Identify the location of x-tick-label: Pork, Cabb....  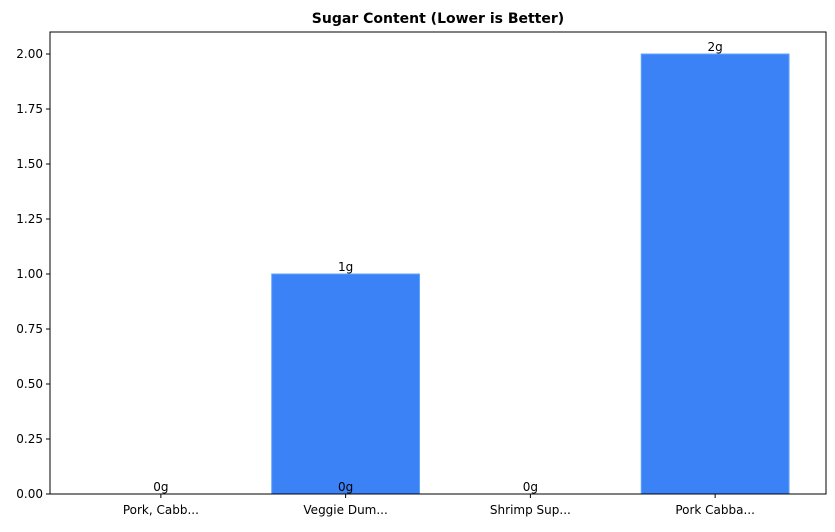
(161, 510).